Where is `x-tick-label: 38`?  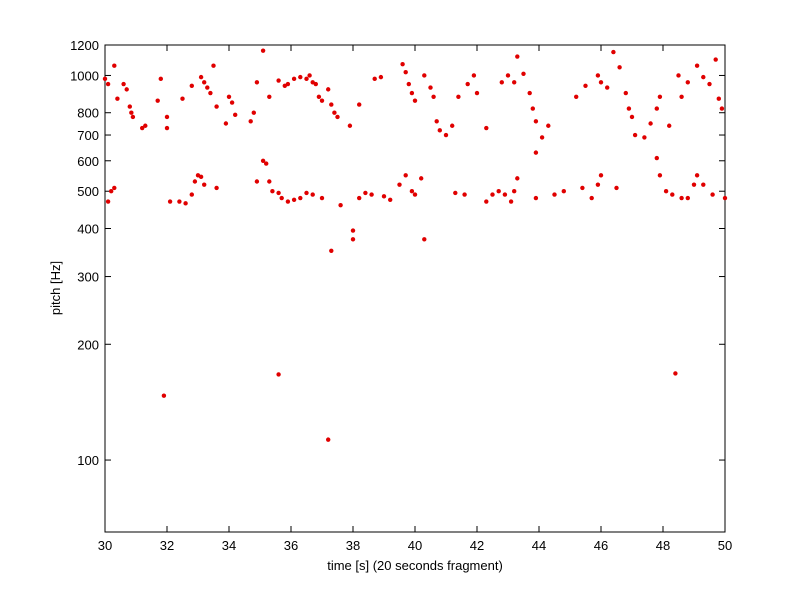
x-tick-label: 38 is located at coordinates (353, 545).